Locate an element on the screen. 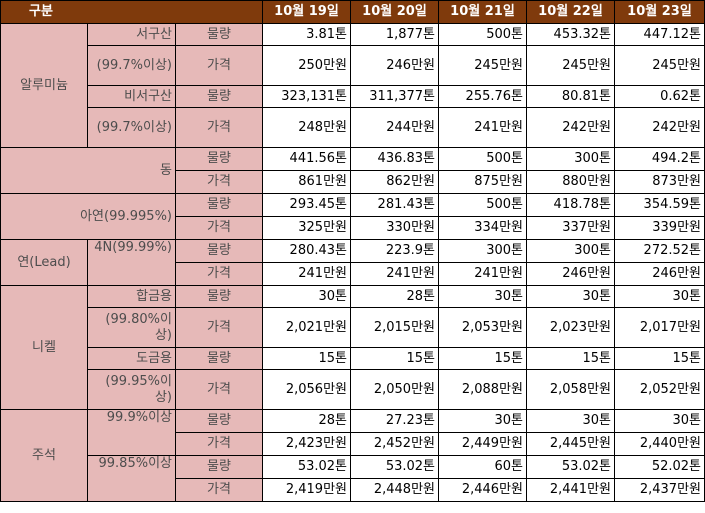  header-category: 구분 is located at coordinates (131, 12).